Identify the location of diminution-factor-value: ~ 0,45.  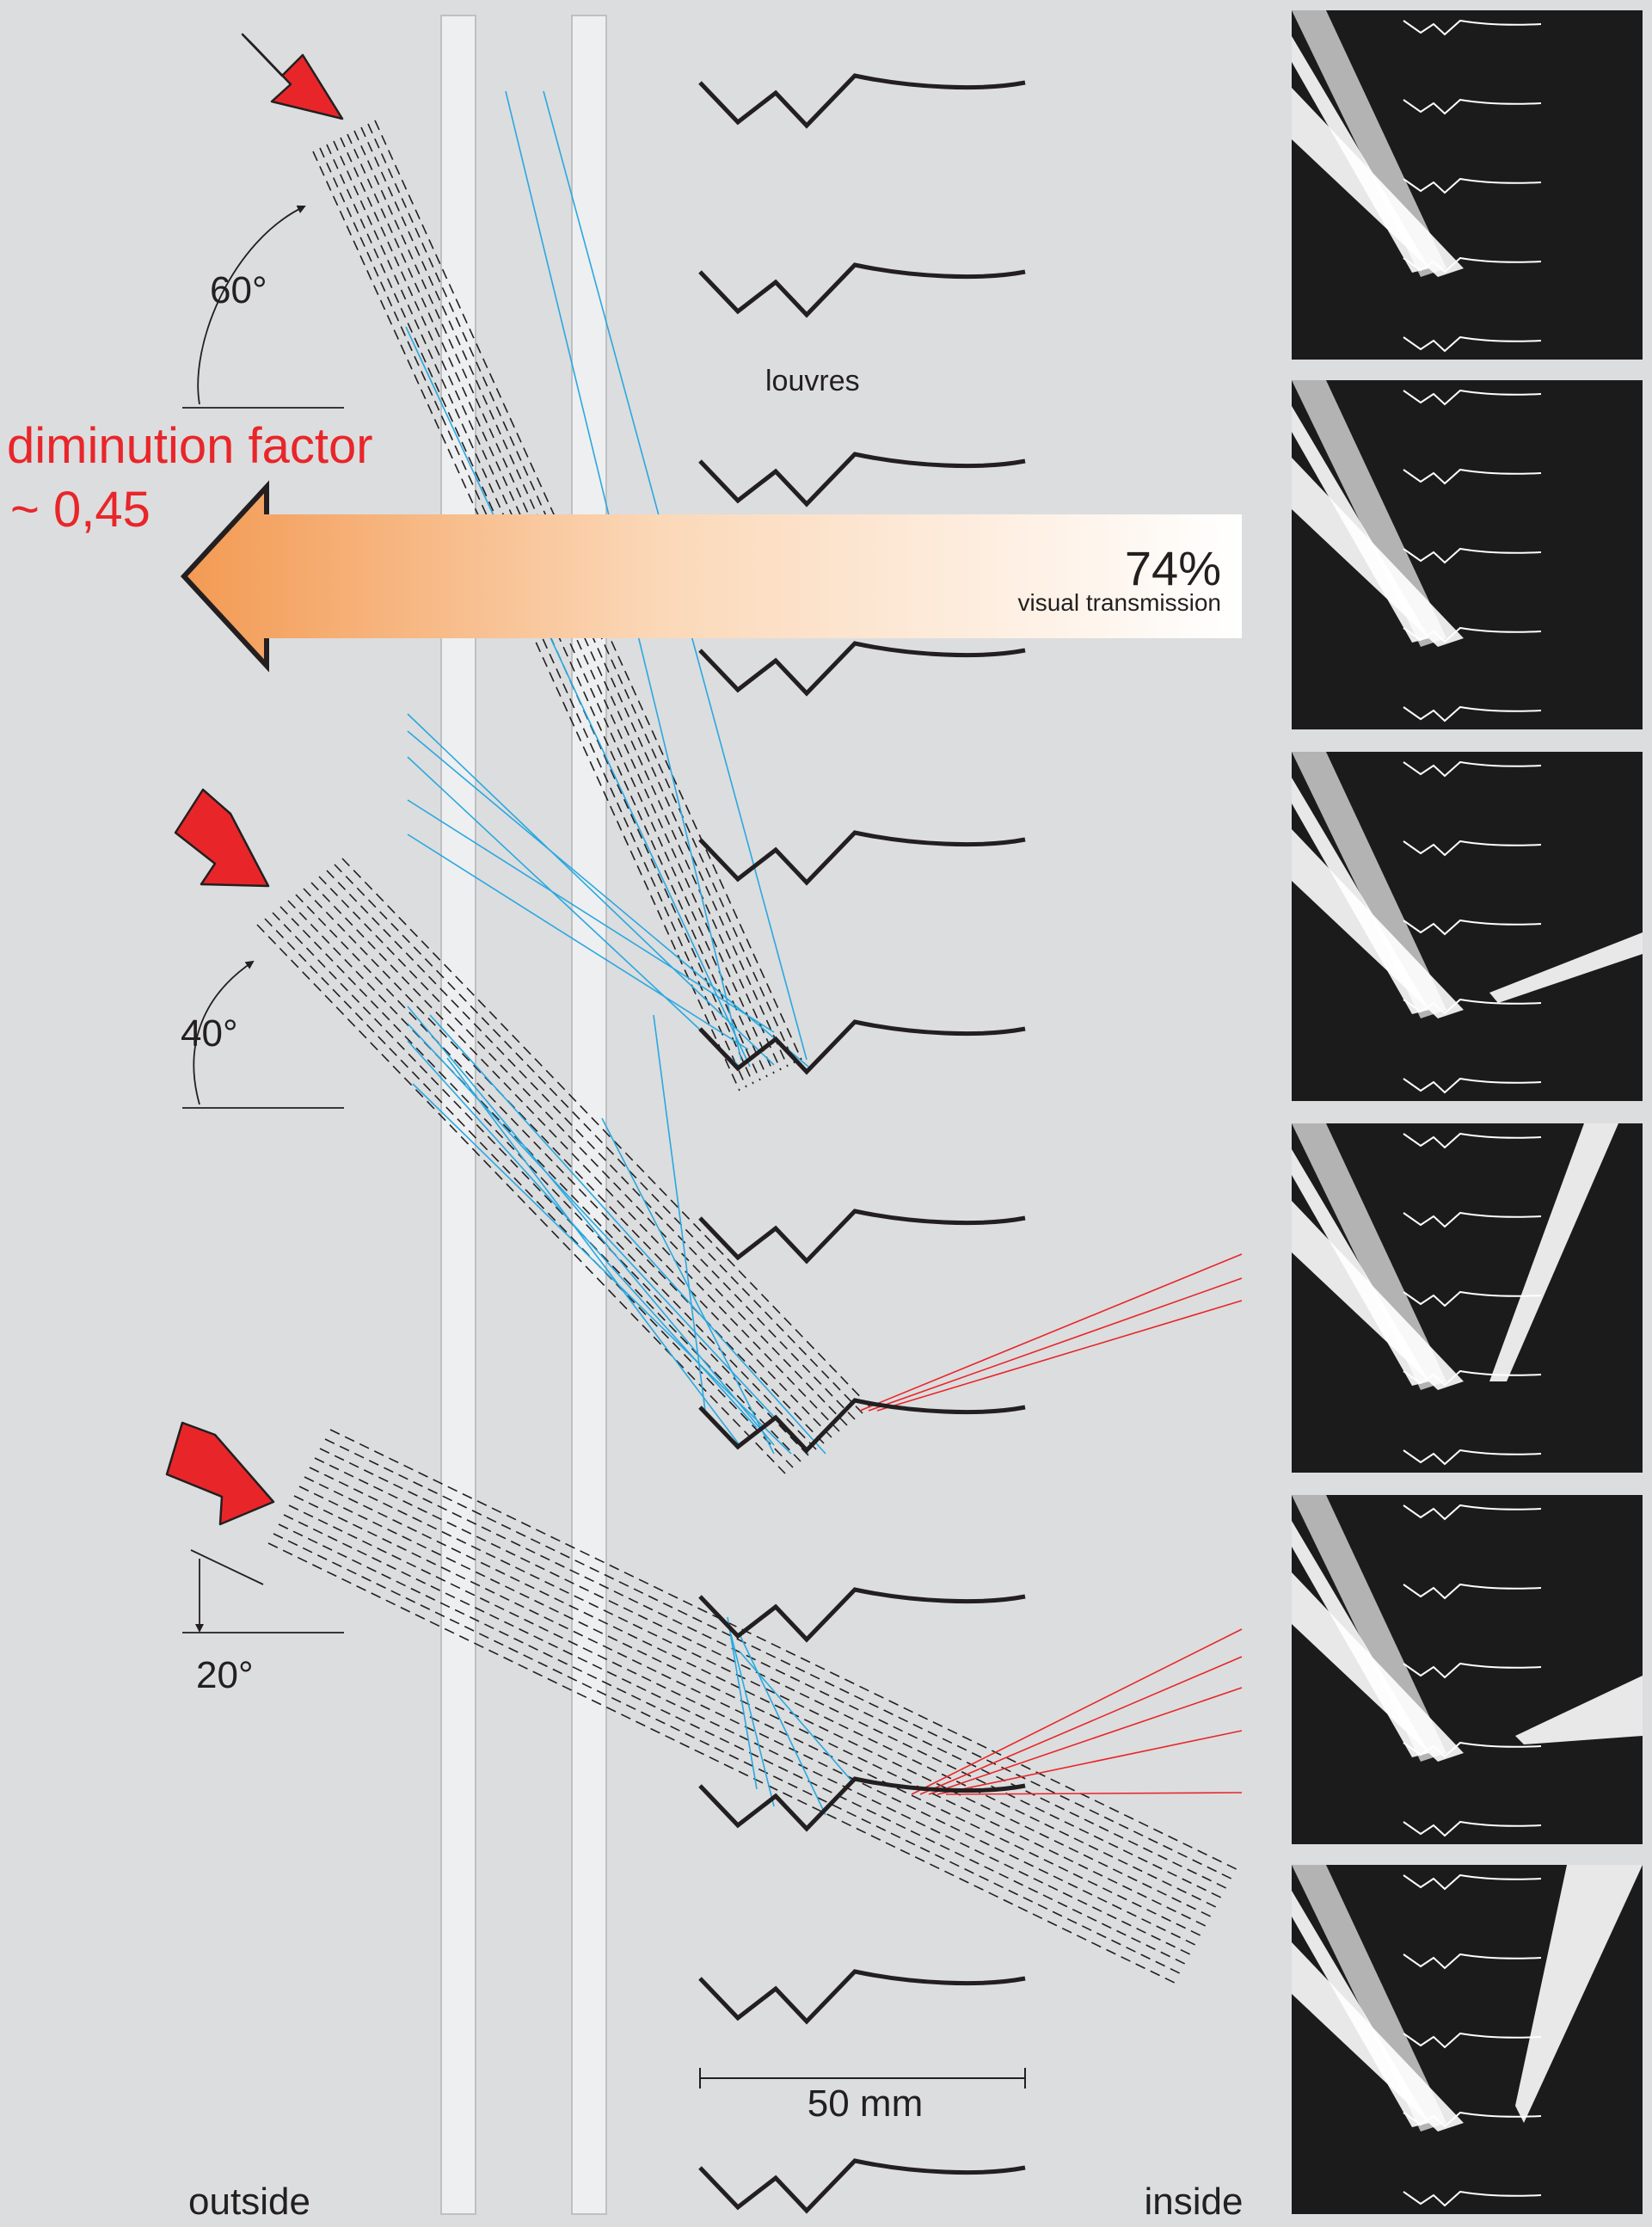
(80, 510).